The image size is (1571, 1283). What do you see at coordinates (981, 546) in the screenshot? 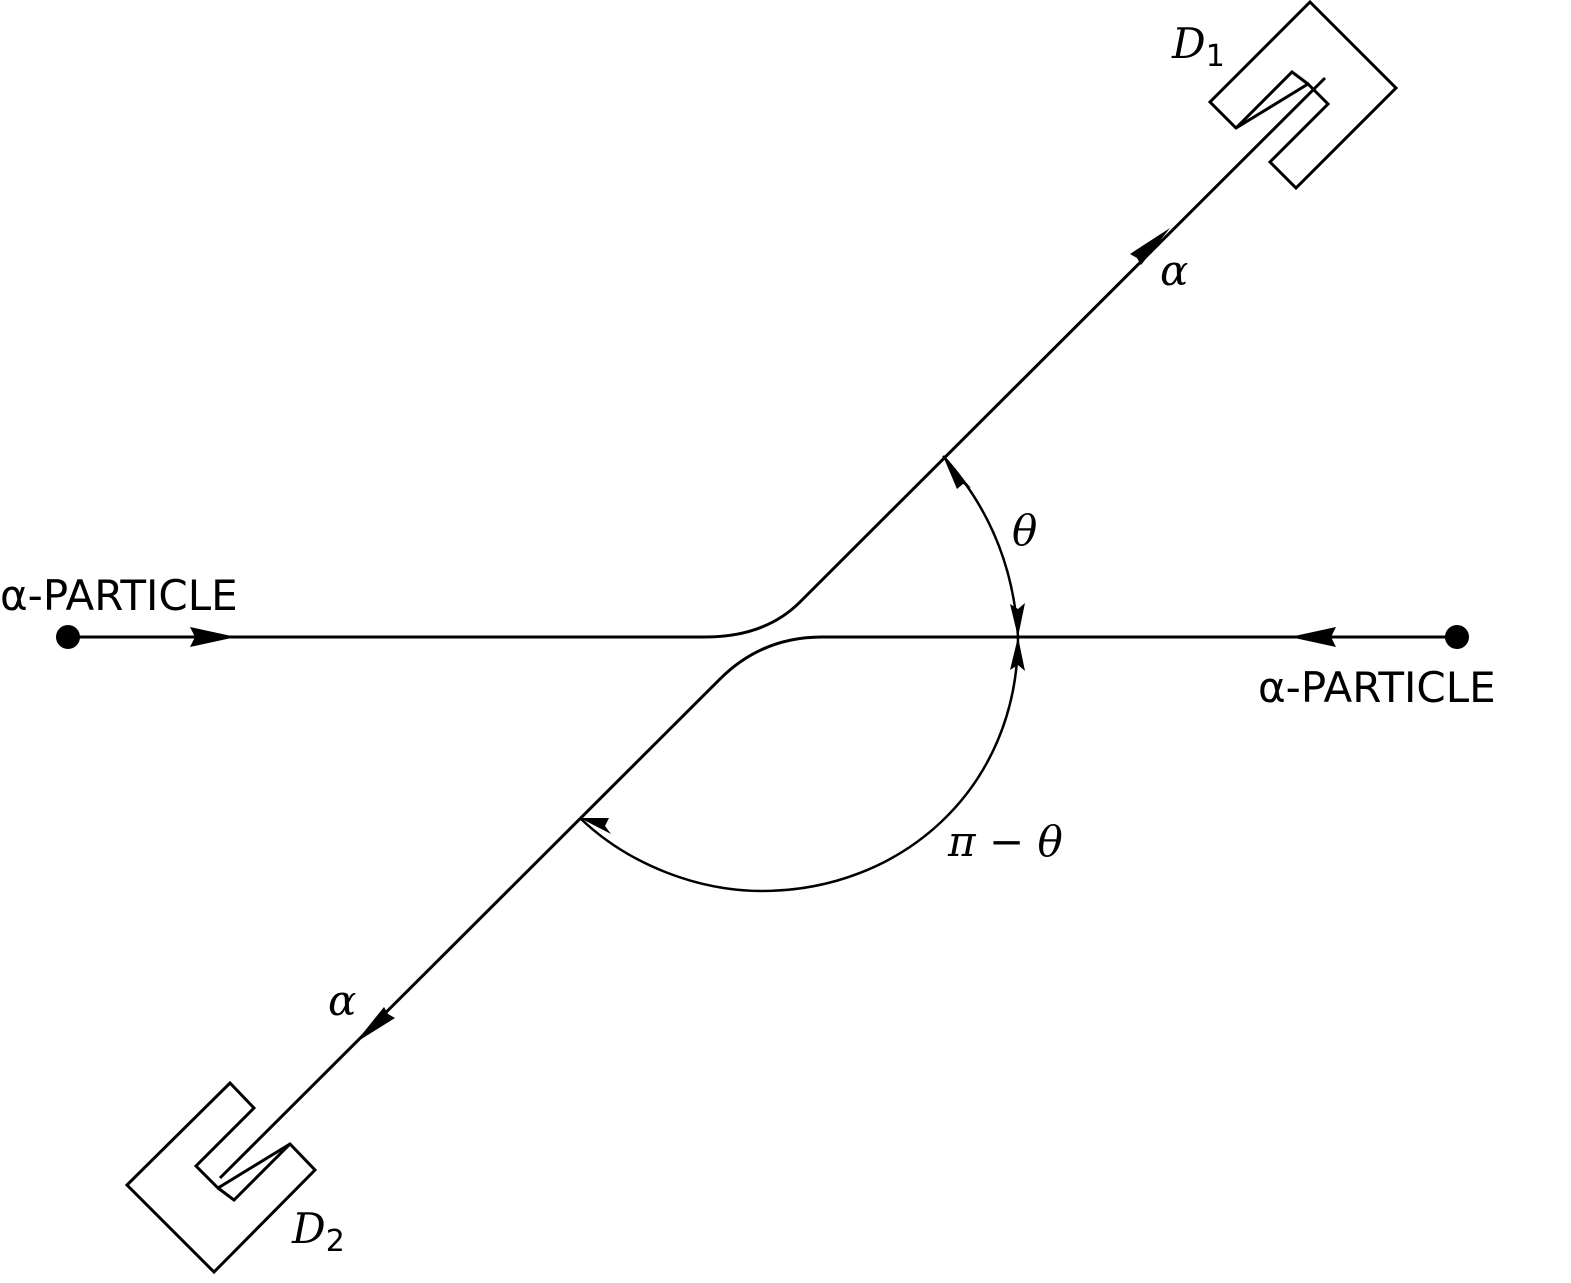
I see `theta-arc` at bounding box center [981, 546].